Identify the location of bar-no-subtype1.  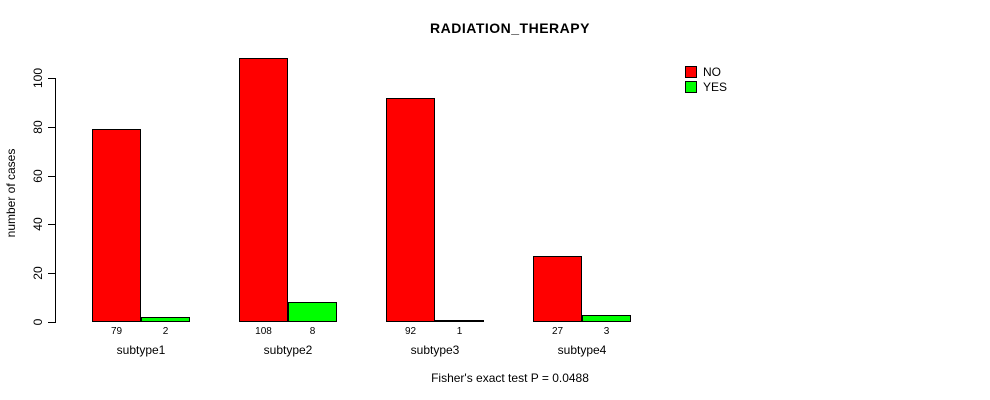
(116, 225).